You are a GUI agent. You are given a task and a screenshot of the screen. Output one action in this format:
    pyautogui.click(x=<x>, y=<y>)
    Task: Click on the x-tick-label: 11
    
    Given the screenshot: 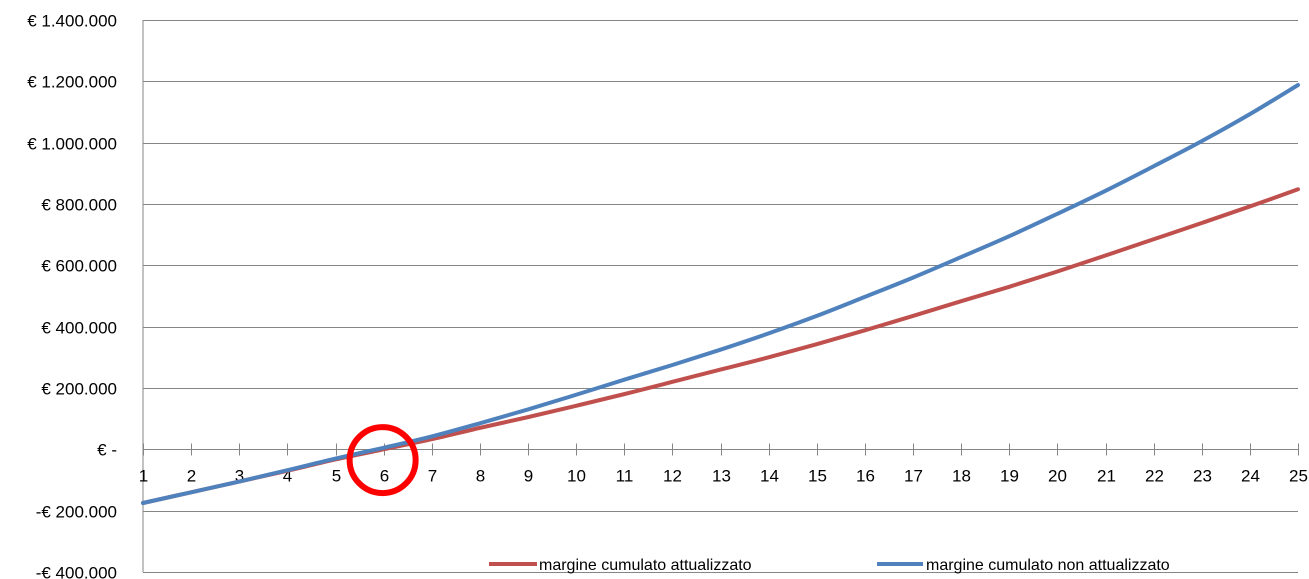 What is the action you would take?
    pyautogui.click(x=625, y=476)
    